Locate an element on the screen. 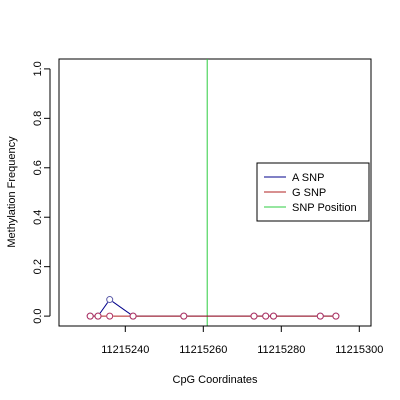 This screenshot has width=400, height=400. y-tick-label: 0.2 is located at coordinates (38, 266).